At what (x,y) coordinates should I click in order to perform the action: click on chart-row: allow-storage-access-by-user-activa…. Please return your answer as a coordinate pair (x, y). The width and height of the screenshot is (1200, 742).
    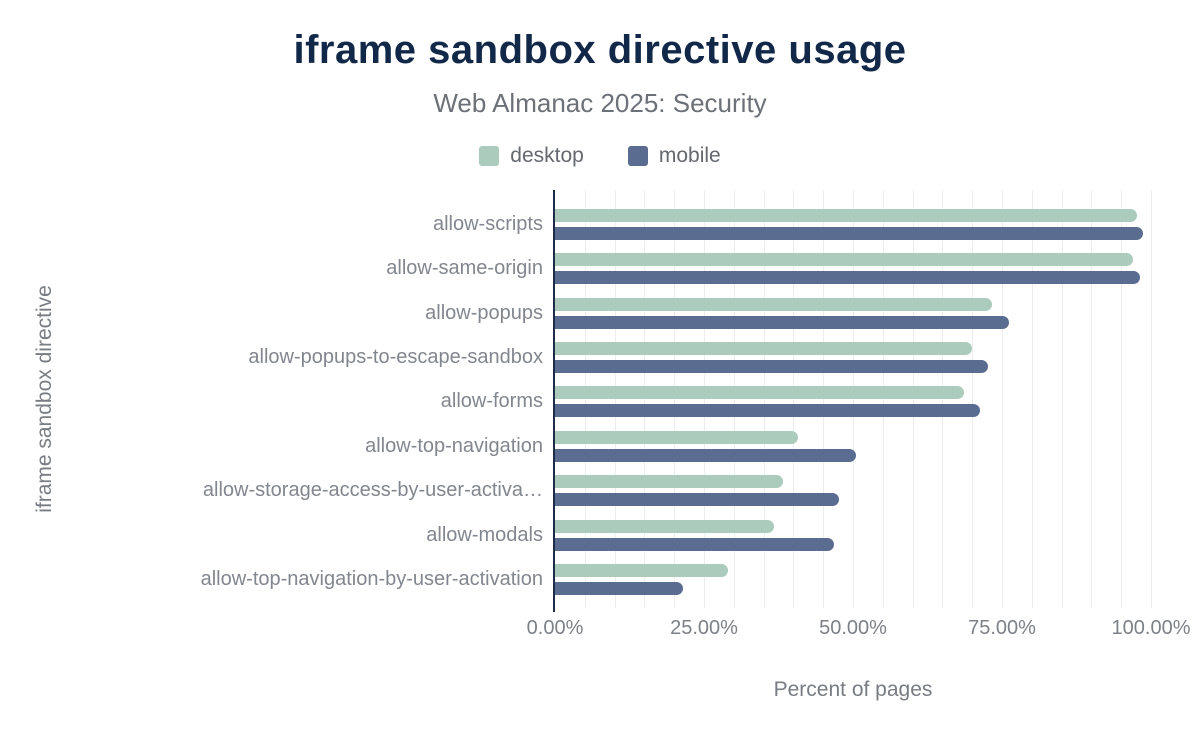
    Looking at the image, I should click on (577, 491).